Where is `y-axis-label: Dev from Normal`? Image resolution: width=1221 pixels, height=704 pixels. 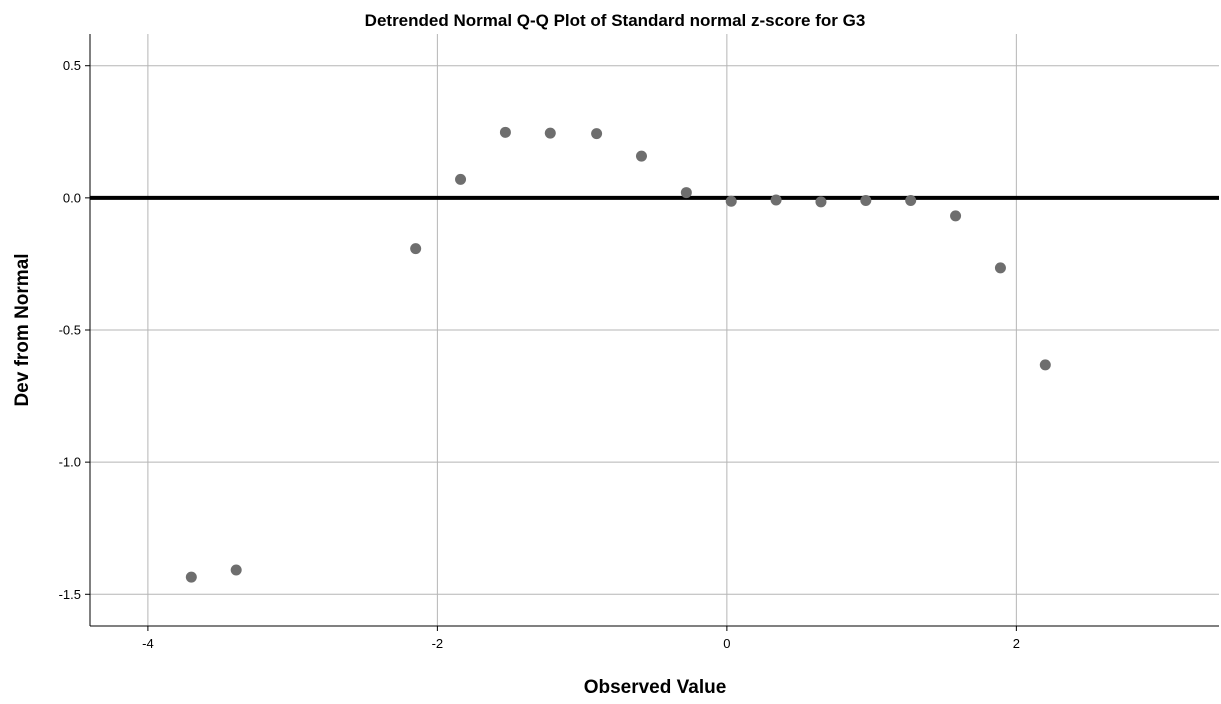
y-axis-label: Dev from Normal is located at coordinates (22, 329).